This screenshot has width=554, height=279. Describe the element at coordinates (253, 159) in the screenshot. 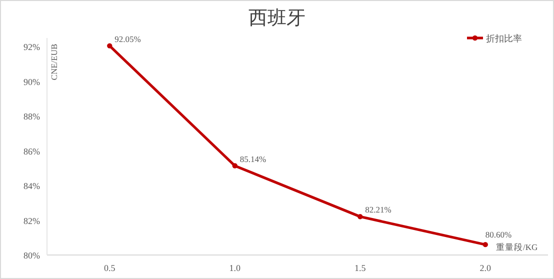

I see `data-label: 85.14%` at that location.